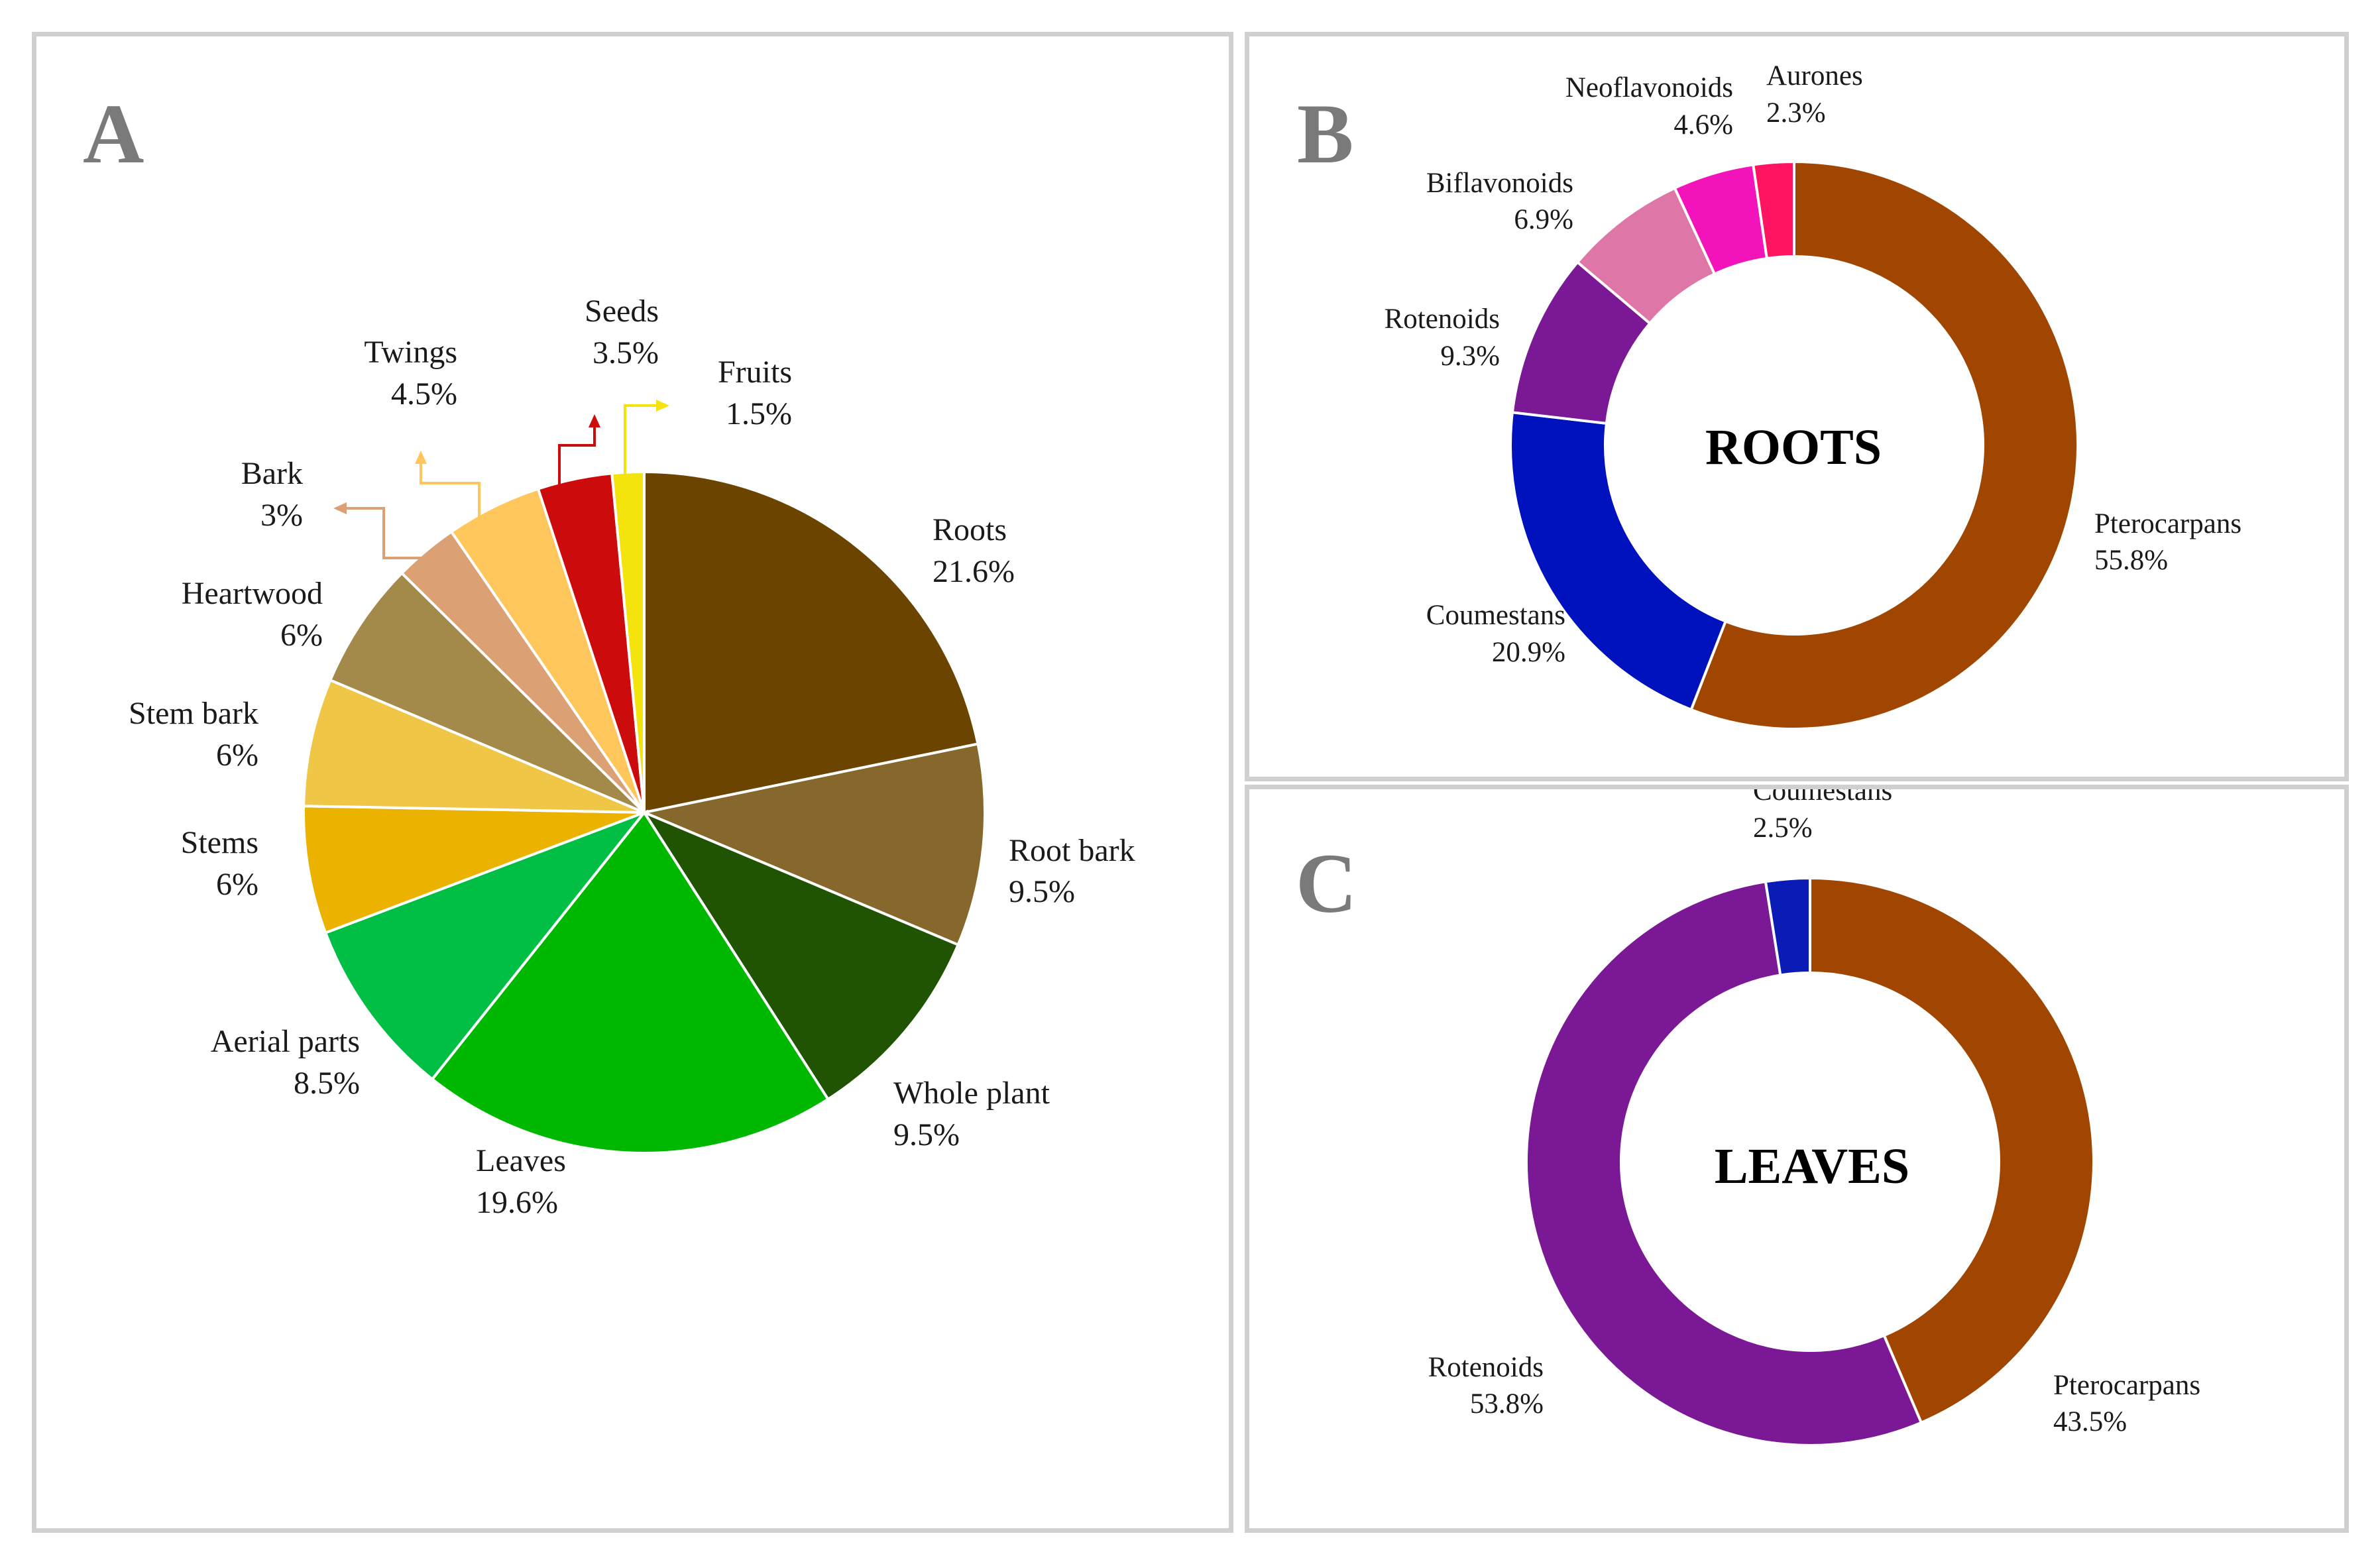 This screenshot has width=2380, height=1560. What do you see at coordinates (1499, 183) in the screenshot?
I see `b-label-biflavonoids: Biflavonoids` at bounding box center [1499, 183].